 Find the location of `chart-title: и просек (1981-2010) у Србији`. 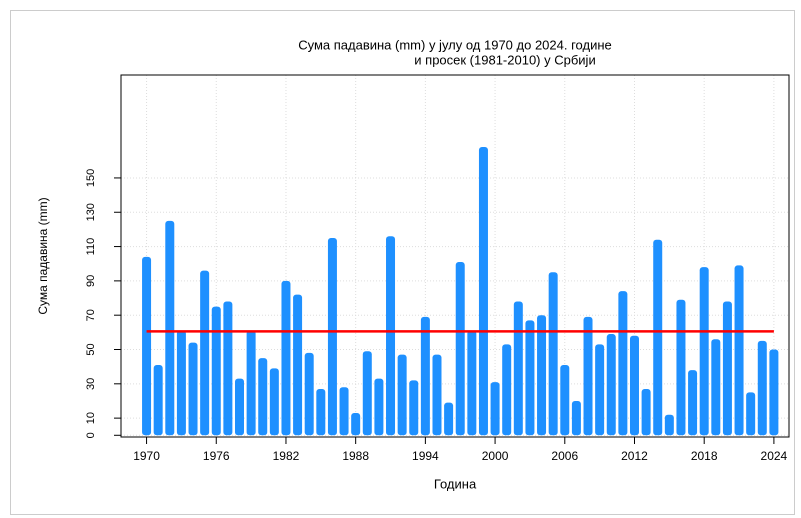

chart-title: и просек (1981-2010) у Србији is located at coordinates (504, 59).